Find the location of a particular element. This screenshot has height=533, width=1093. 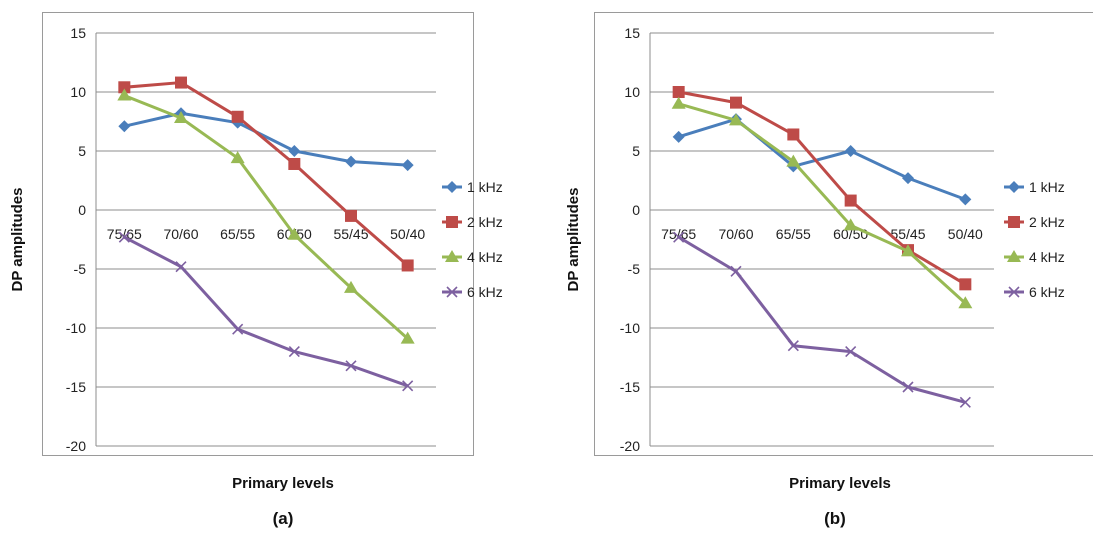

figure-caption: (b) is located at coordinates (835, 518).